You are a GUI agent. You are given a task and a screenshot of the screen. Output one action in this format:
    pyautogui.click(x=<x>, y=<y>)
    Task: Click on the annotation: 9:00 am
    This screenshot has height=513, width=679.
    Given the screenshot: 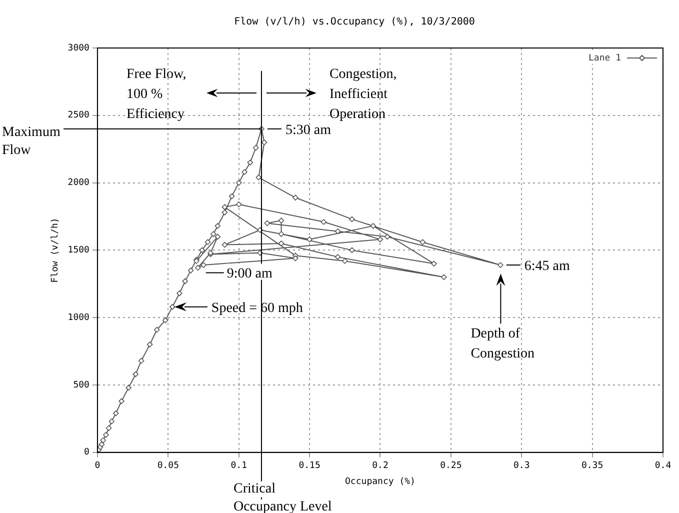 What is the action you would take?
    pyautogui.click(x=249, y=274)
    